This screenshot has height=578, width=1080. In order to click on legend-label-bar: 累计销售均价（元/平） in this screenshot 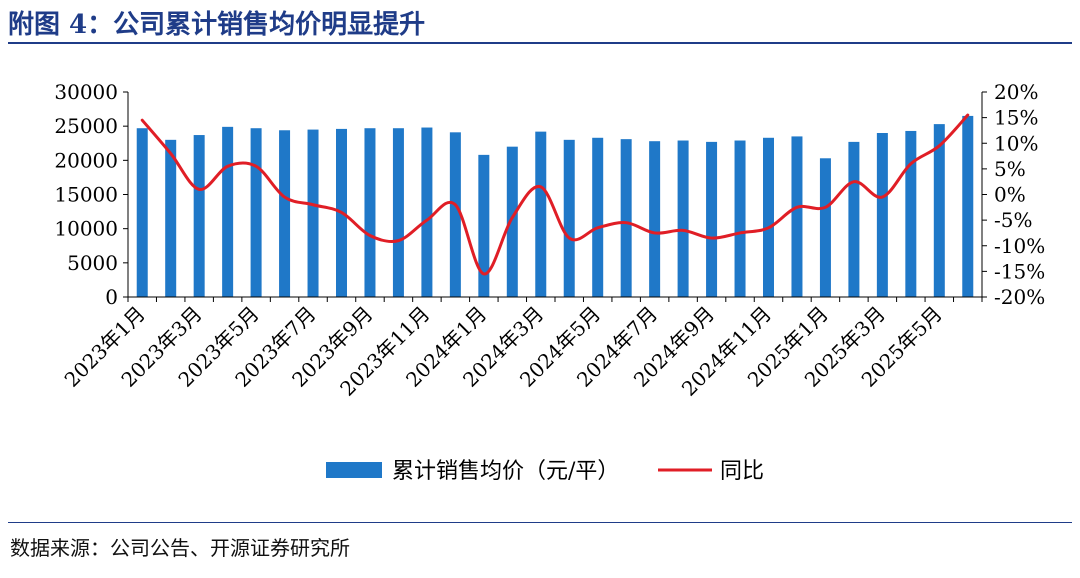, I will do `click(505, 471)`.